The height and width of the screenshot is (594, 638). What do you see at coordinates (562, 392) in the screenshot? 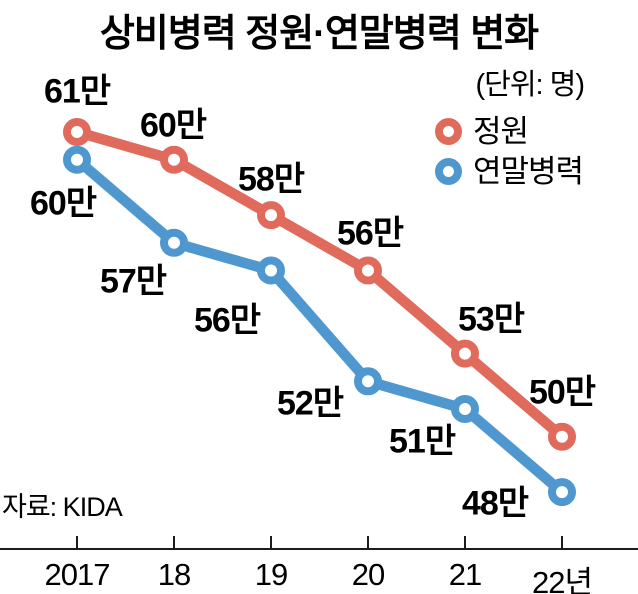
I see `data-label: 50만` at bounding box center [562, 392].